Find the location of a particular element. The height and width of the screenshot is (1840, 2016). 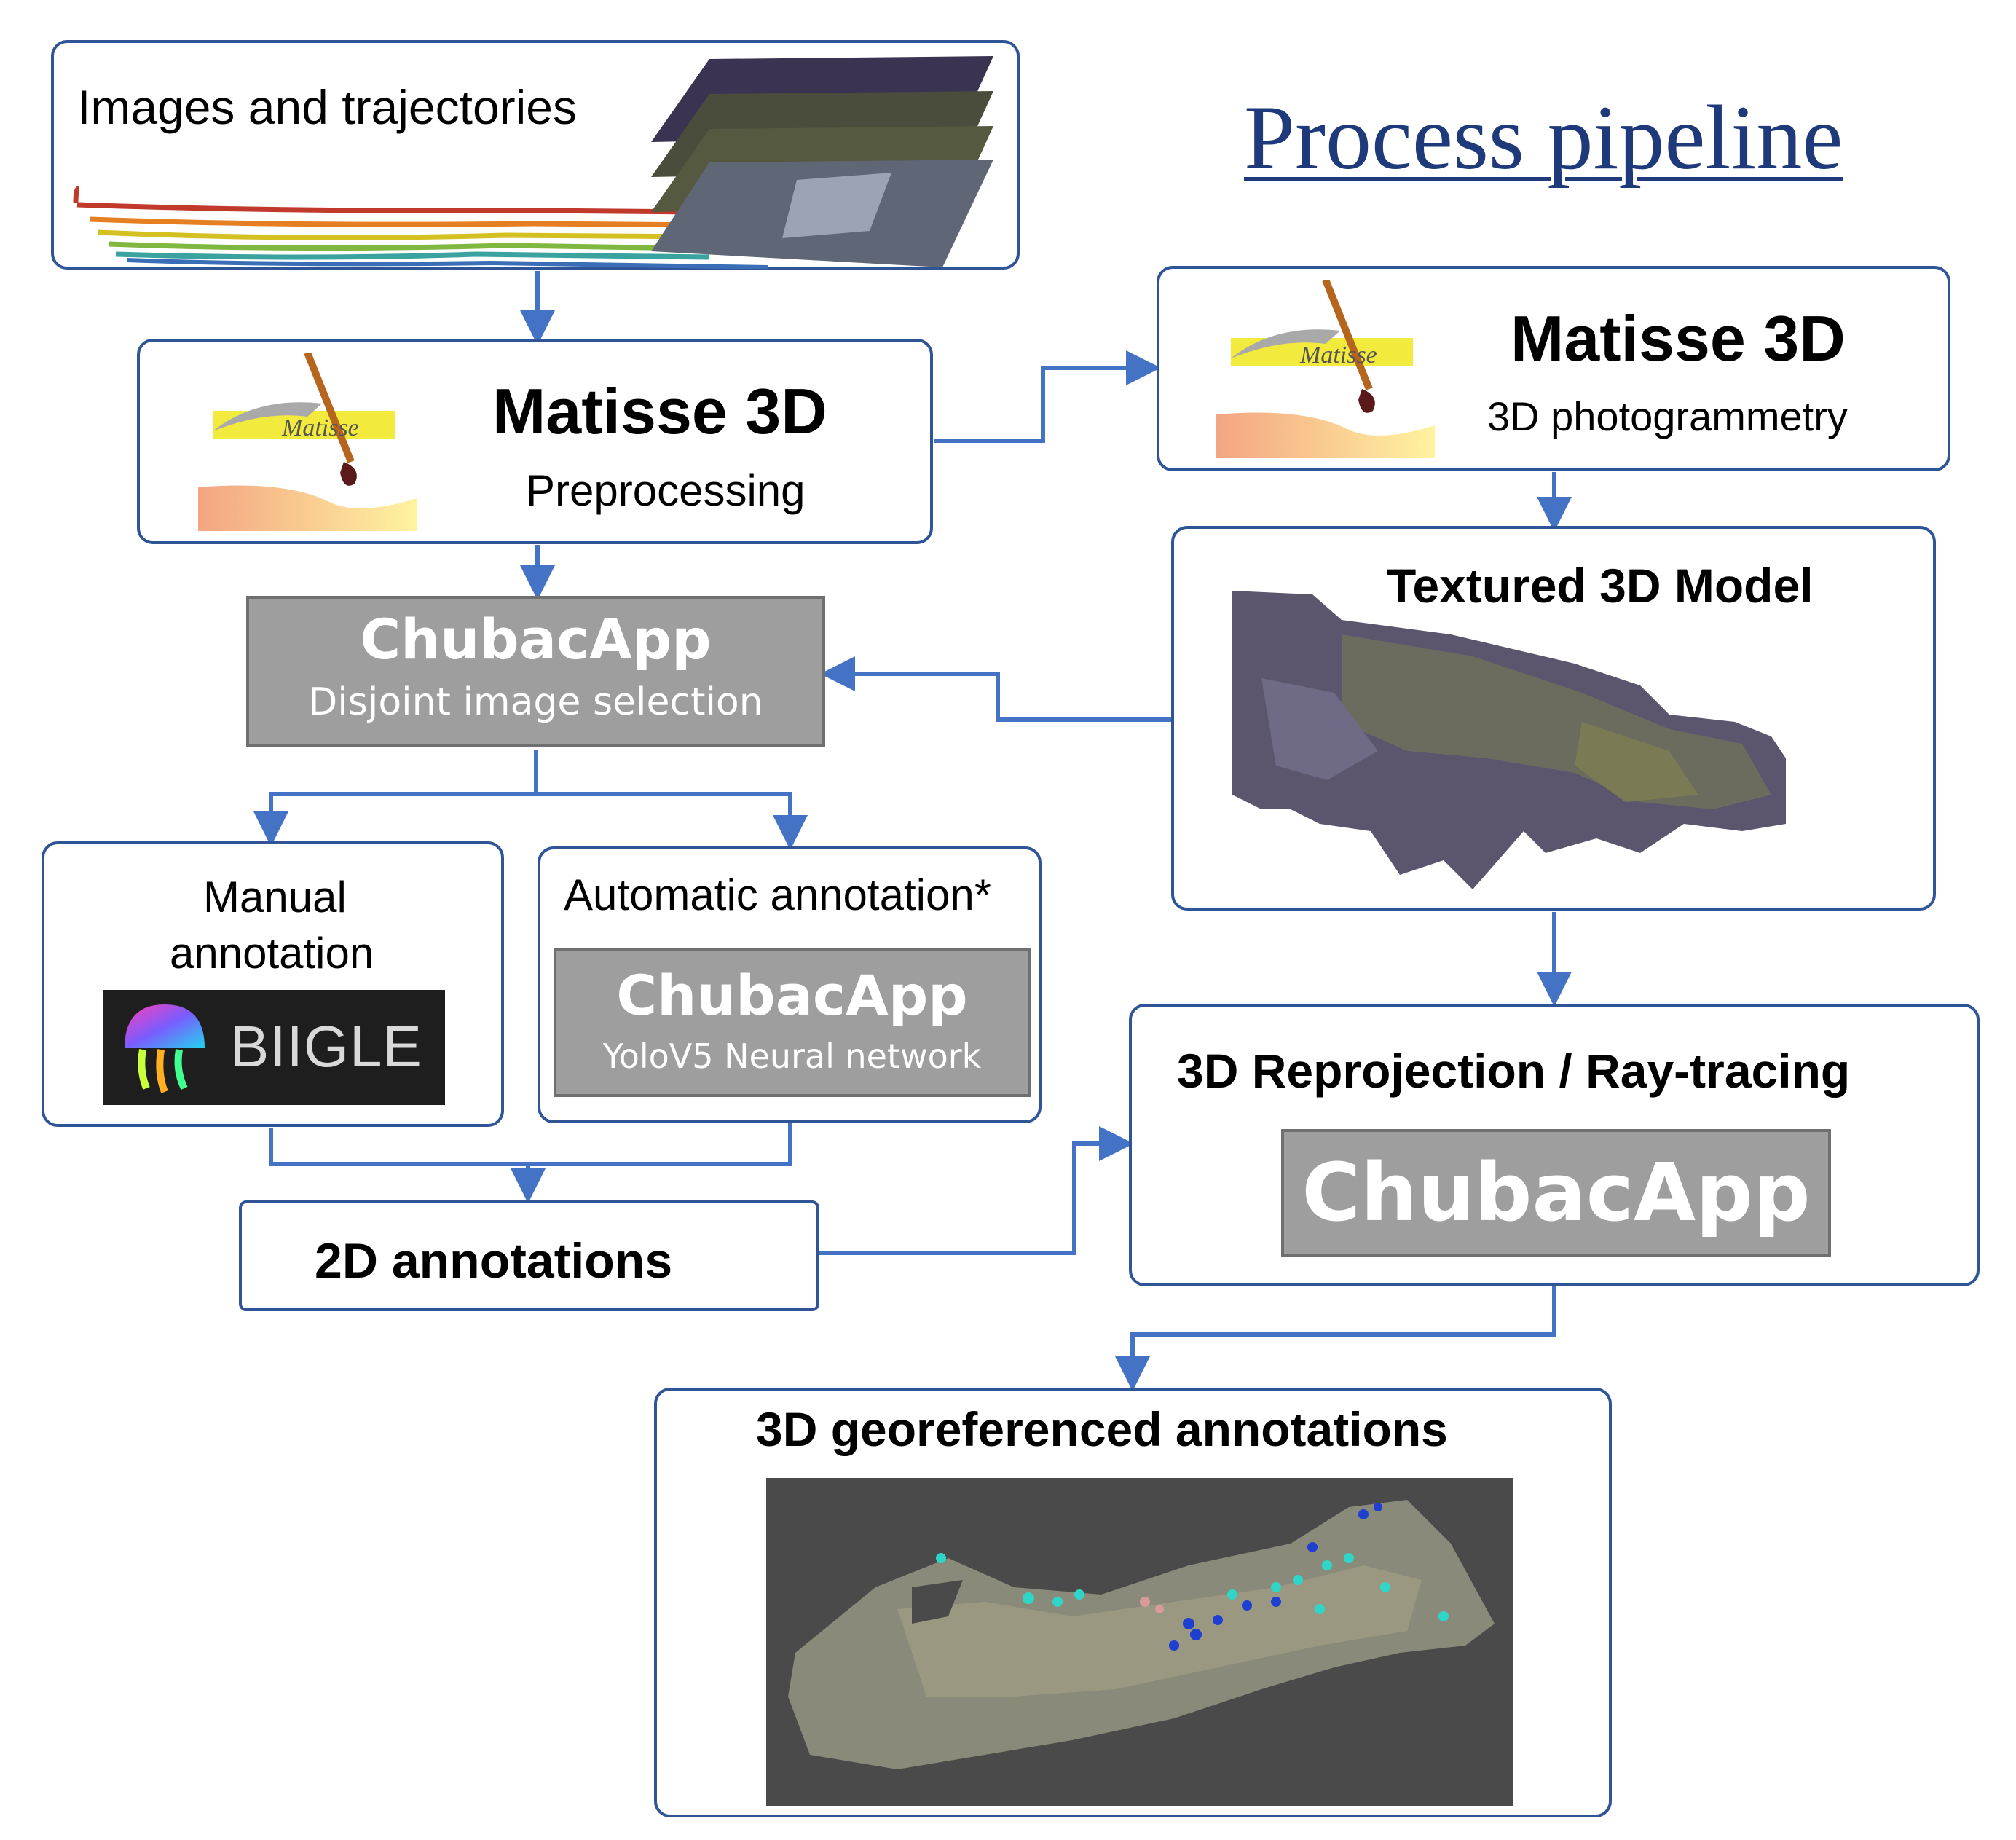

matisse-photogrammetry-node: Matisse Matisse 3D 3D photogrammetry is located at coordinates (1553, 368).